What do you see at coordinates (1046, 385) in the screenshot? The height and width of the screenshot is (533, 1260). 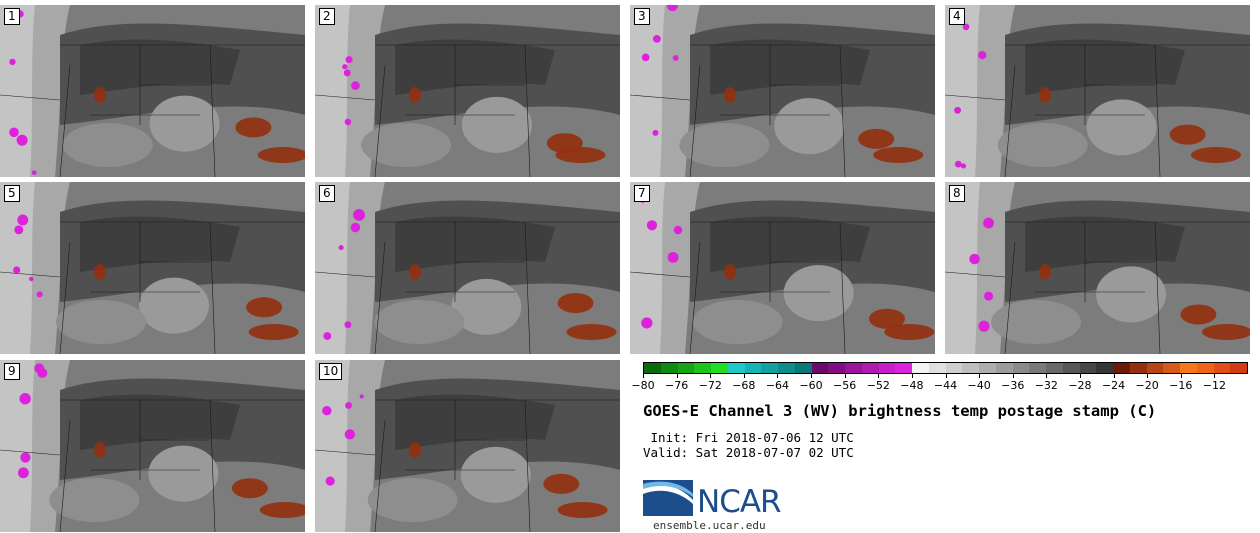 I see `colorbar-tick-label: −32` at bounding box center [1046, 385].